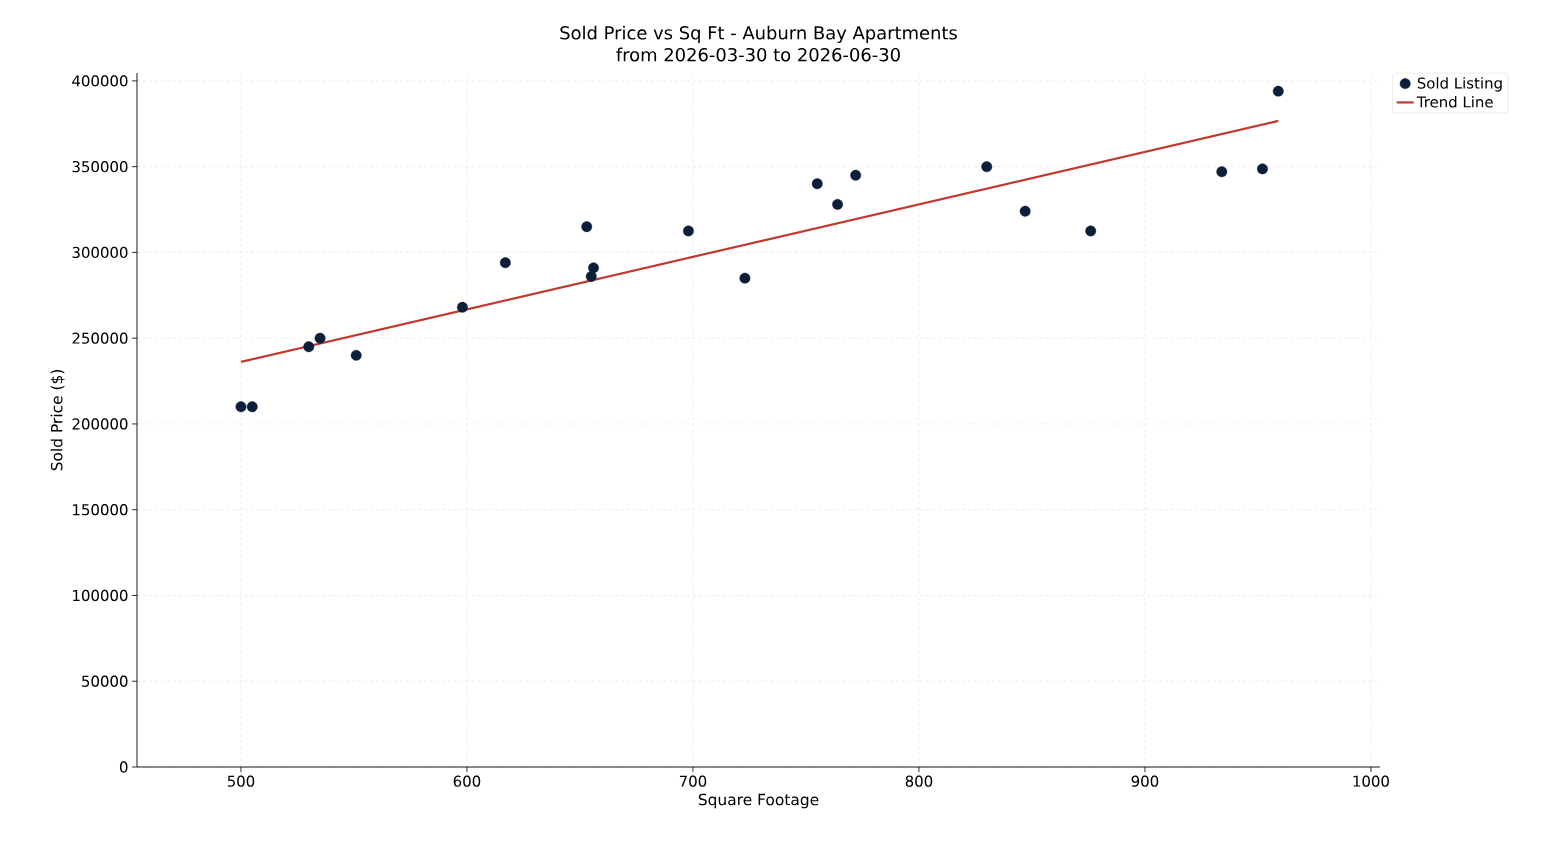 The image size is (1562, 845). Describe the element at coordinates (123, 767) in the screenshot. I see `y-tick-label: 0` at that location.